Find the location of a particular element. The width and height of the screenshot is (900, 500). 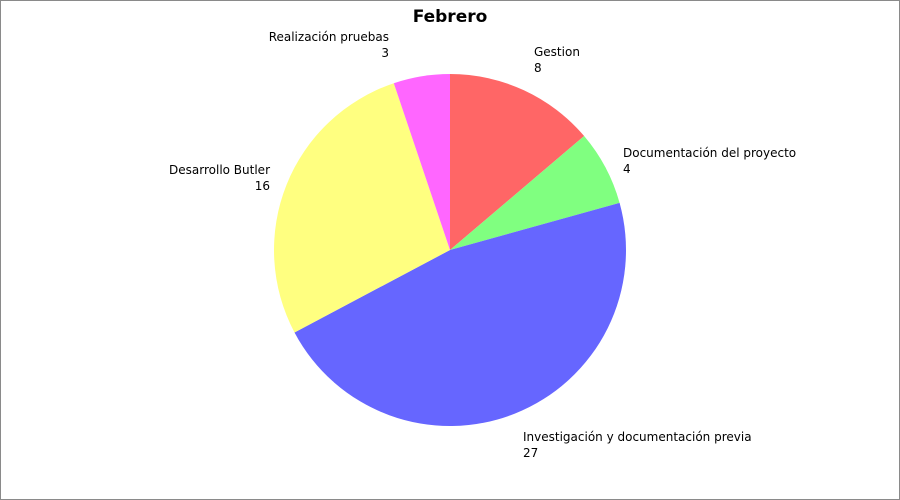

slice-value-label: 16 is located at coordinates (262, 186).